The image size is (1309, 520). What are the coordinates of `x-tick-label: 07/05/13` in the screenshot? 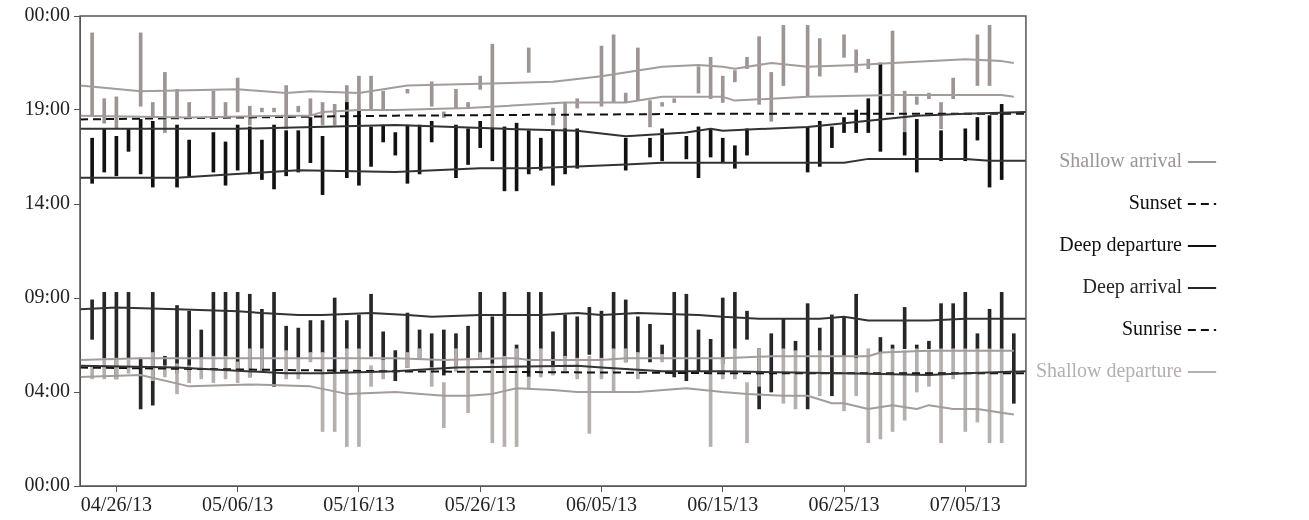 It's located at (965, 504).